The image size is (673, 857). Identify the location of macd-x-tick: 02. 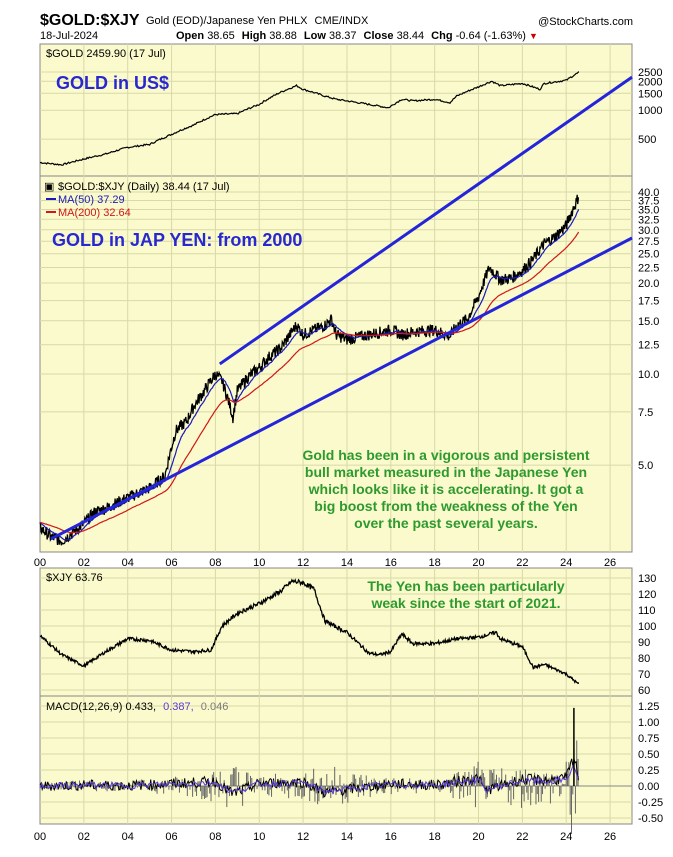
(84, 837).